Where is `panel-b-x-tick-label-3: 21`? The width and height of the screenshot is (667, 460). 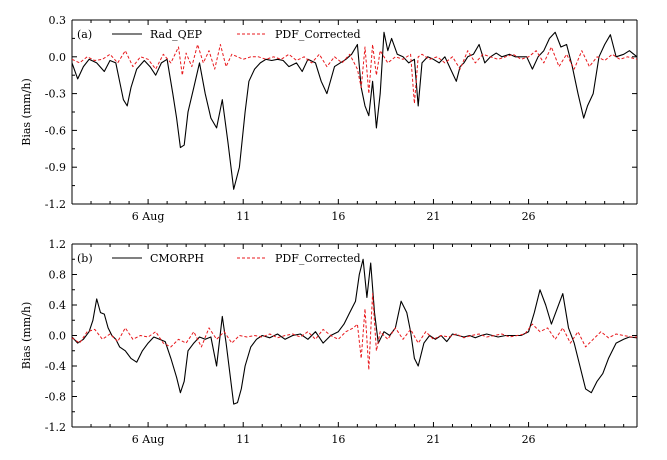 panel-b-x-tick-label-3: 21 is located at coordinates (433, 439).